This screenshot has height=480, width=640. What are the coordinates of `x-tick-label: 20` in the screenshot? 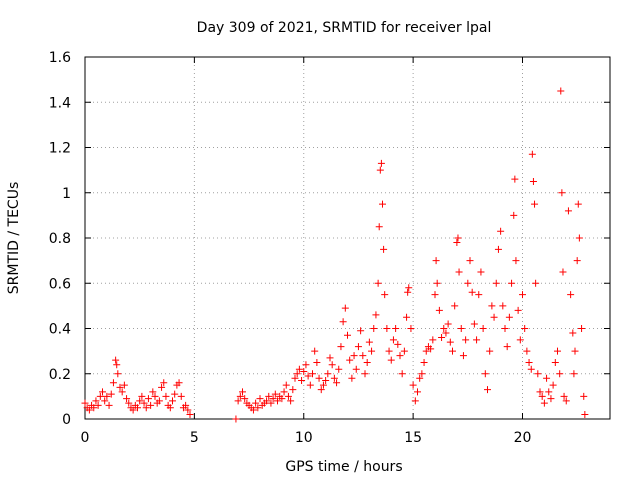 It's located at (523, 438).